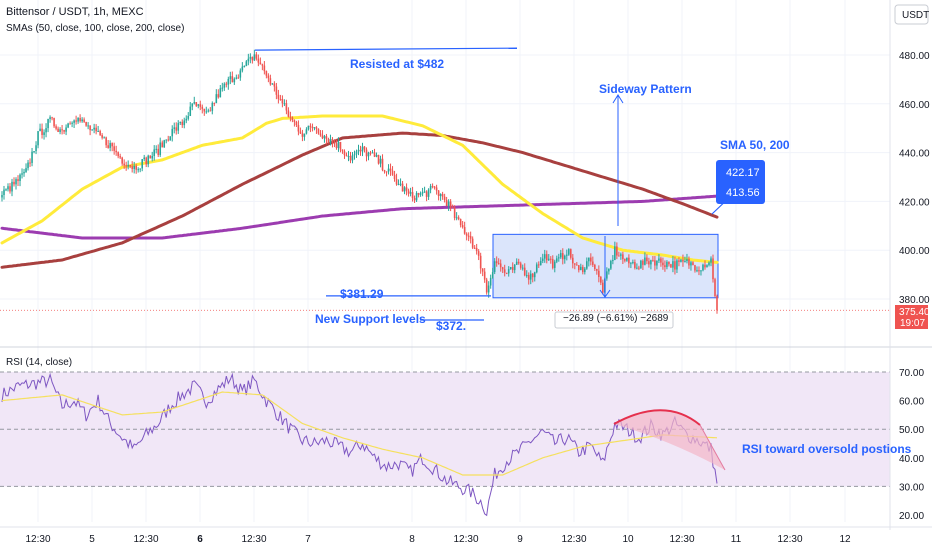  Describe the element at coordinates (911, 430) in the screenshot. I see `rsi-tick-label: 50.00` at that location.